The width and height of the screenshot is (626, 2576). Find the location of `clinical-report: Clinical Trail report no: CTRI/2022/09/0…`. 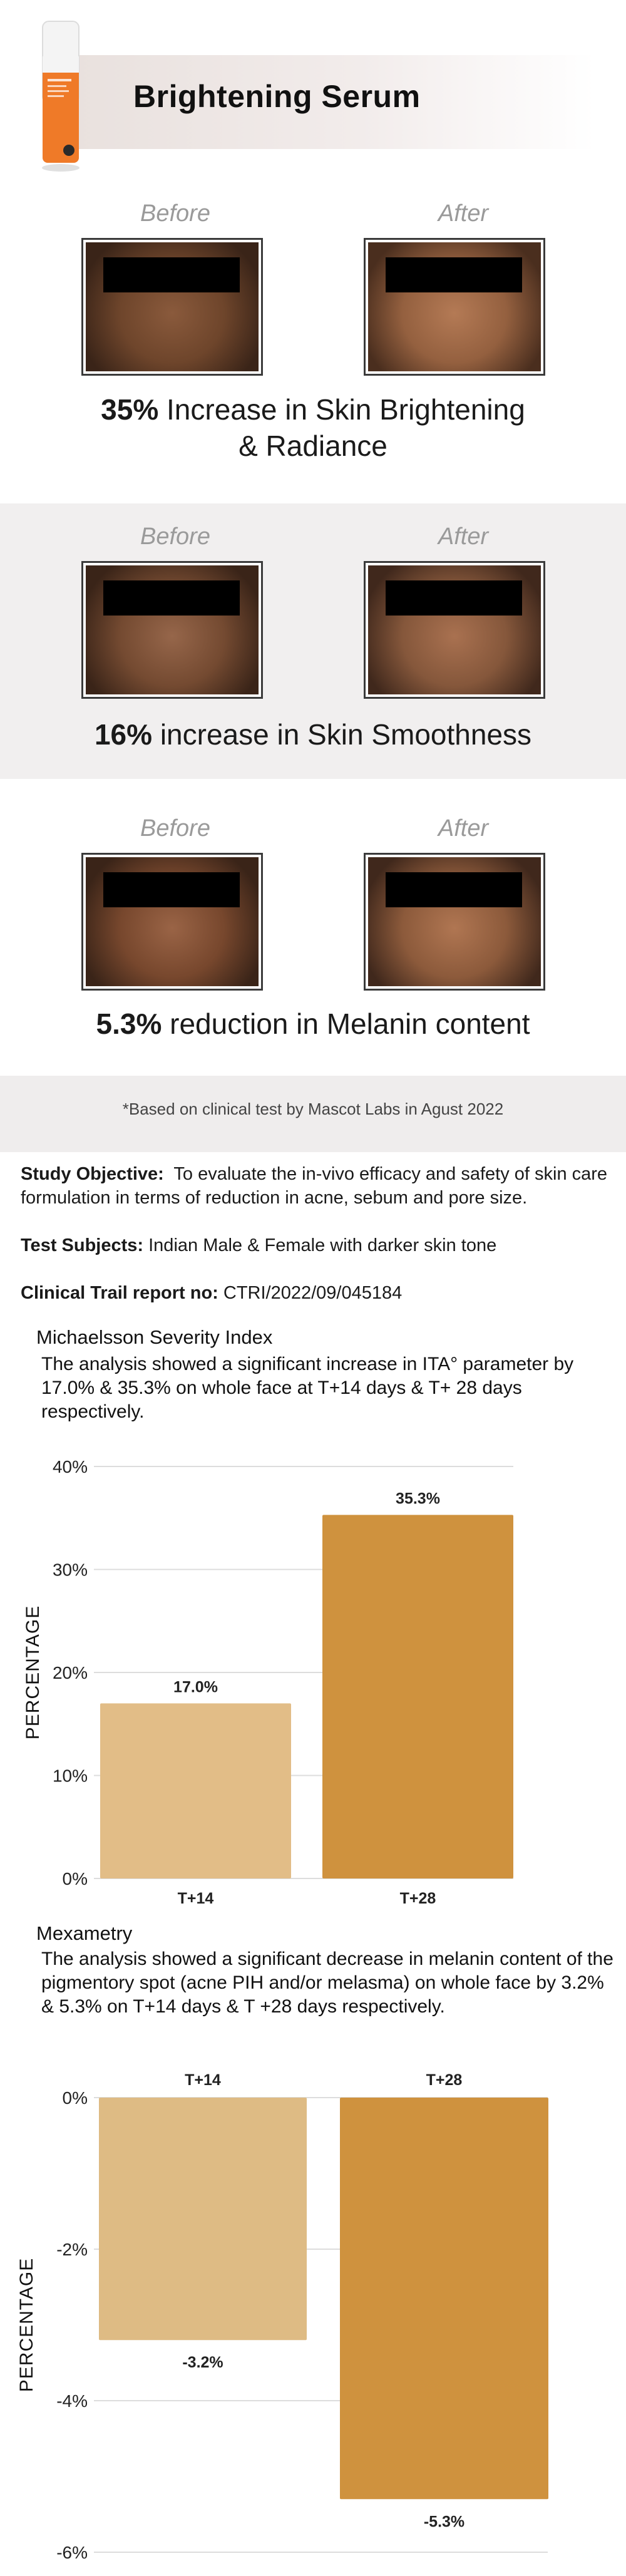

clinical-report: Clinical Trail report no: CTRI/2022/09/0… is located at coordinates (212, 1293).